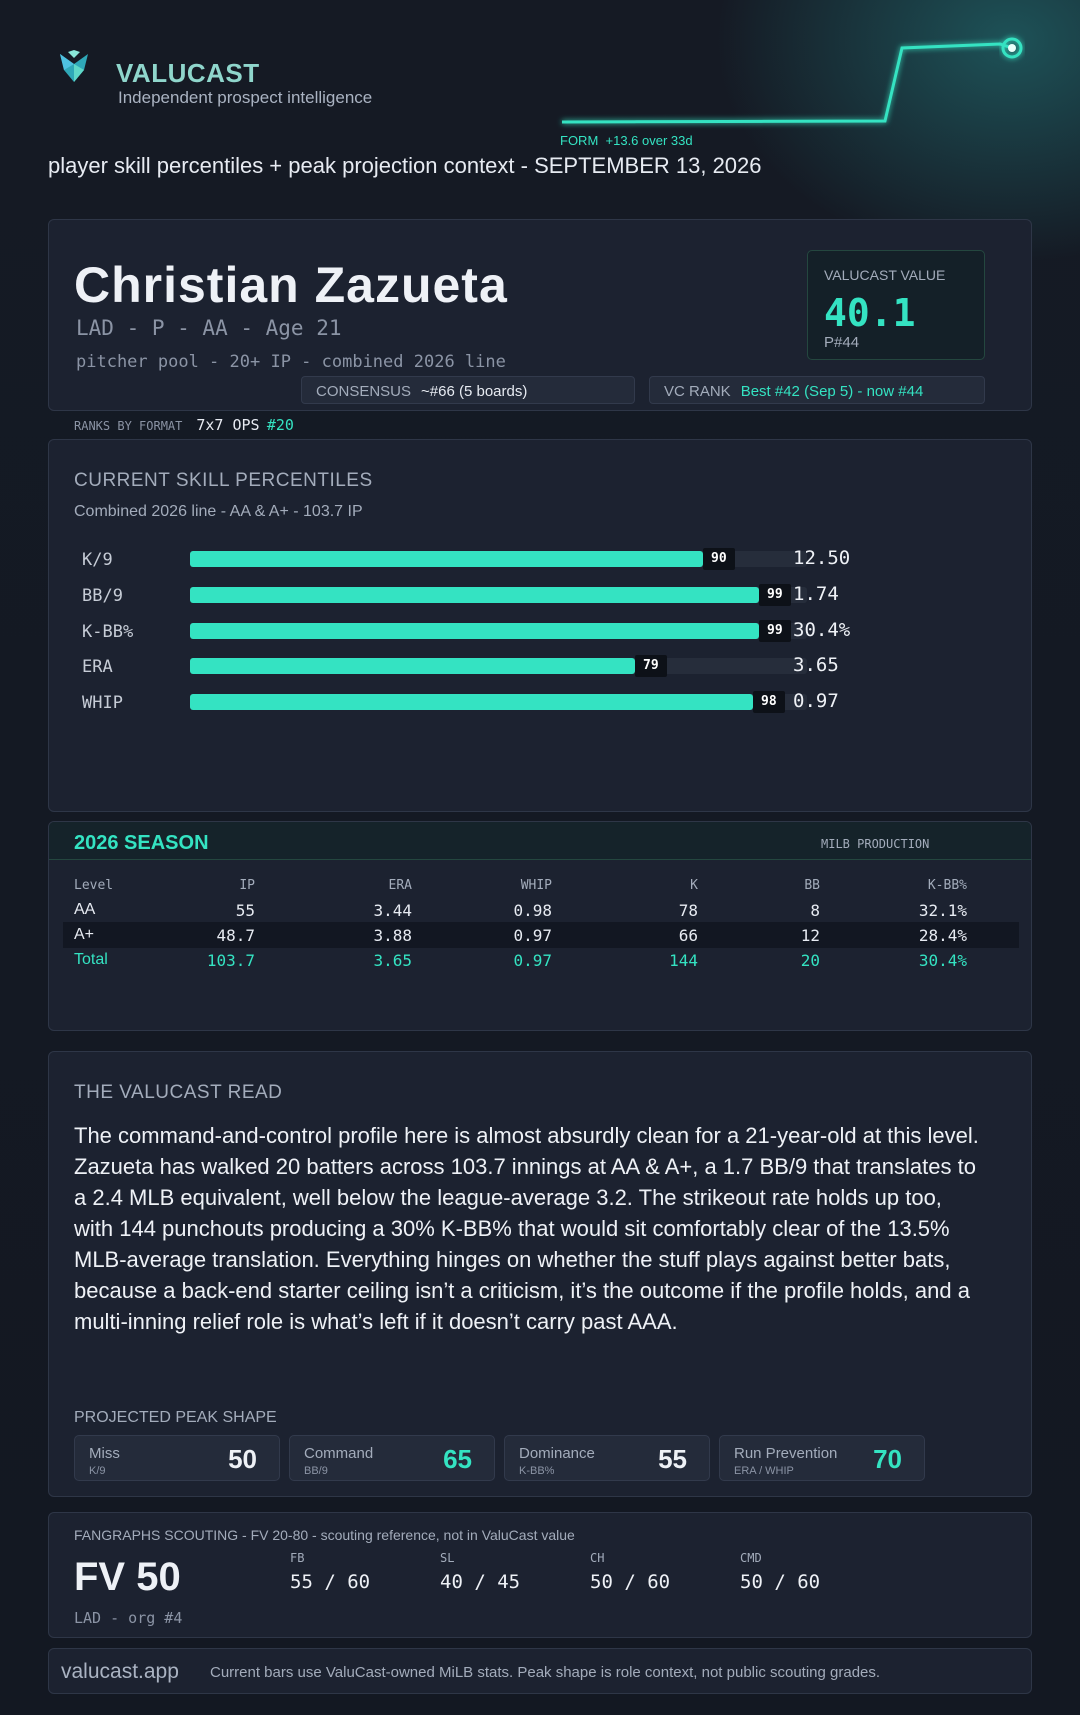 This screenshot has width=1080, height=1715. Describe the element at coordinates (885, 275) in the screenshot. I see `valucast-value-label: VALUCAST VALUE` at that location.